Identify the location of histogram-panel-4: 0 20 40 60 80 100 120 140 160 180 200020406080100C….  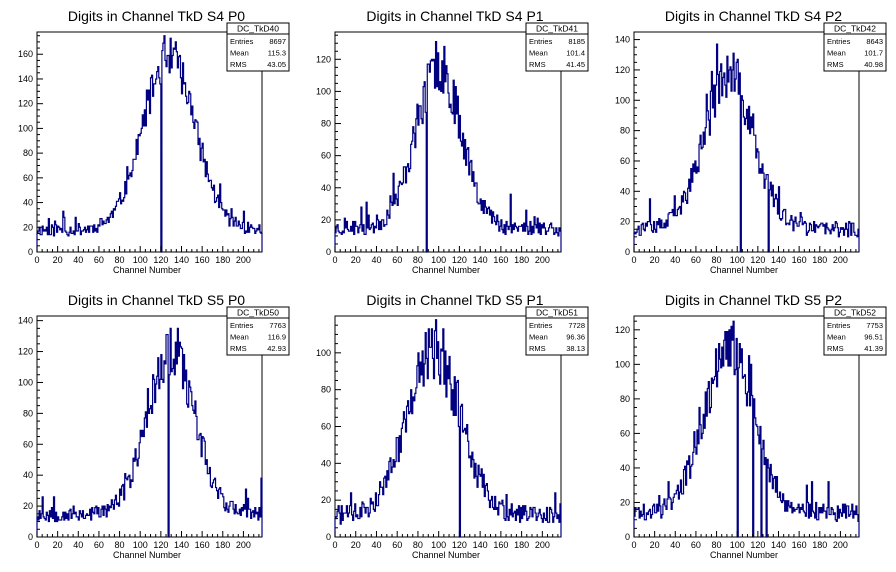
(452, 426).